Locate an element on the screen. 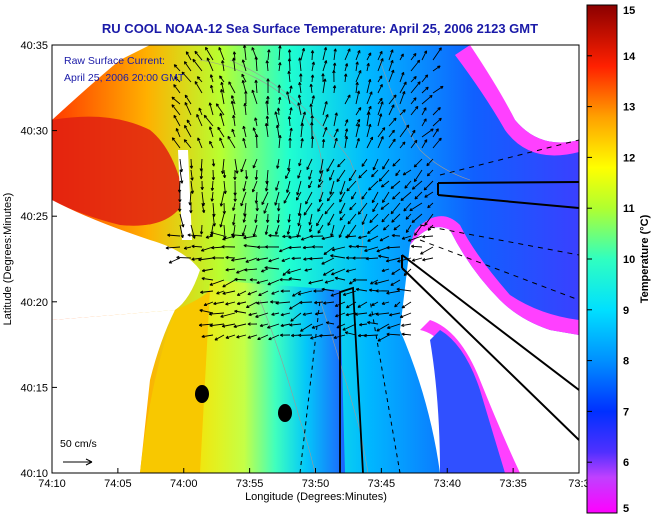  cloud-edge-ne is located at coordinates (517, 100).